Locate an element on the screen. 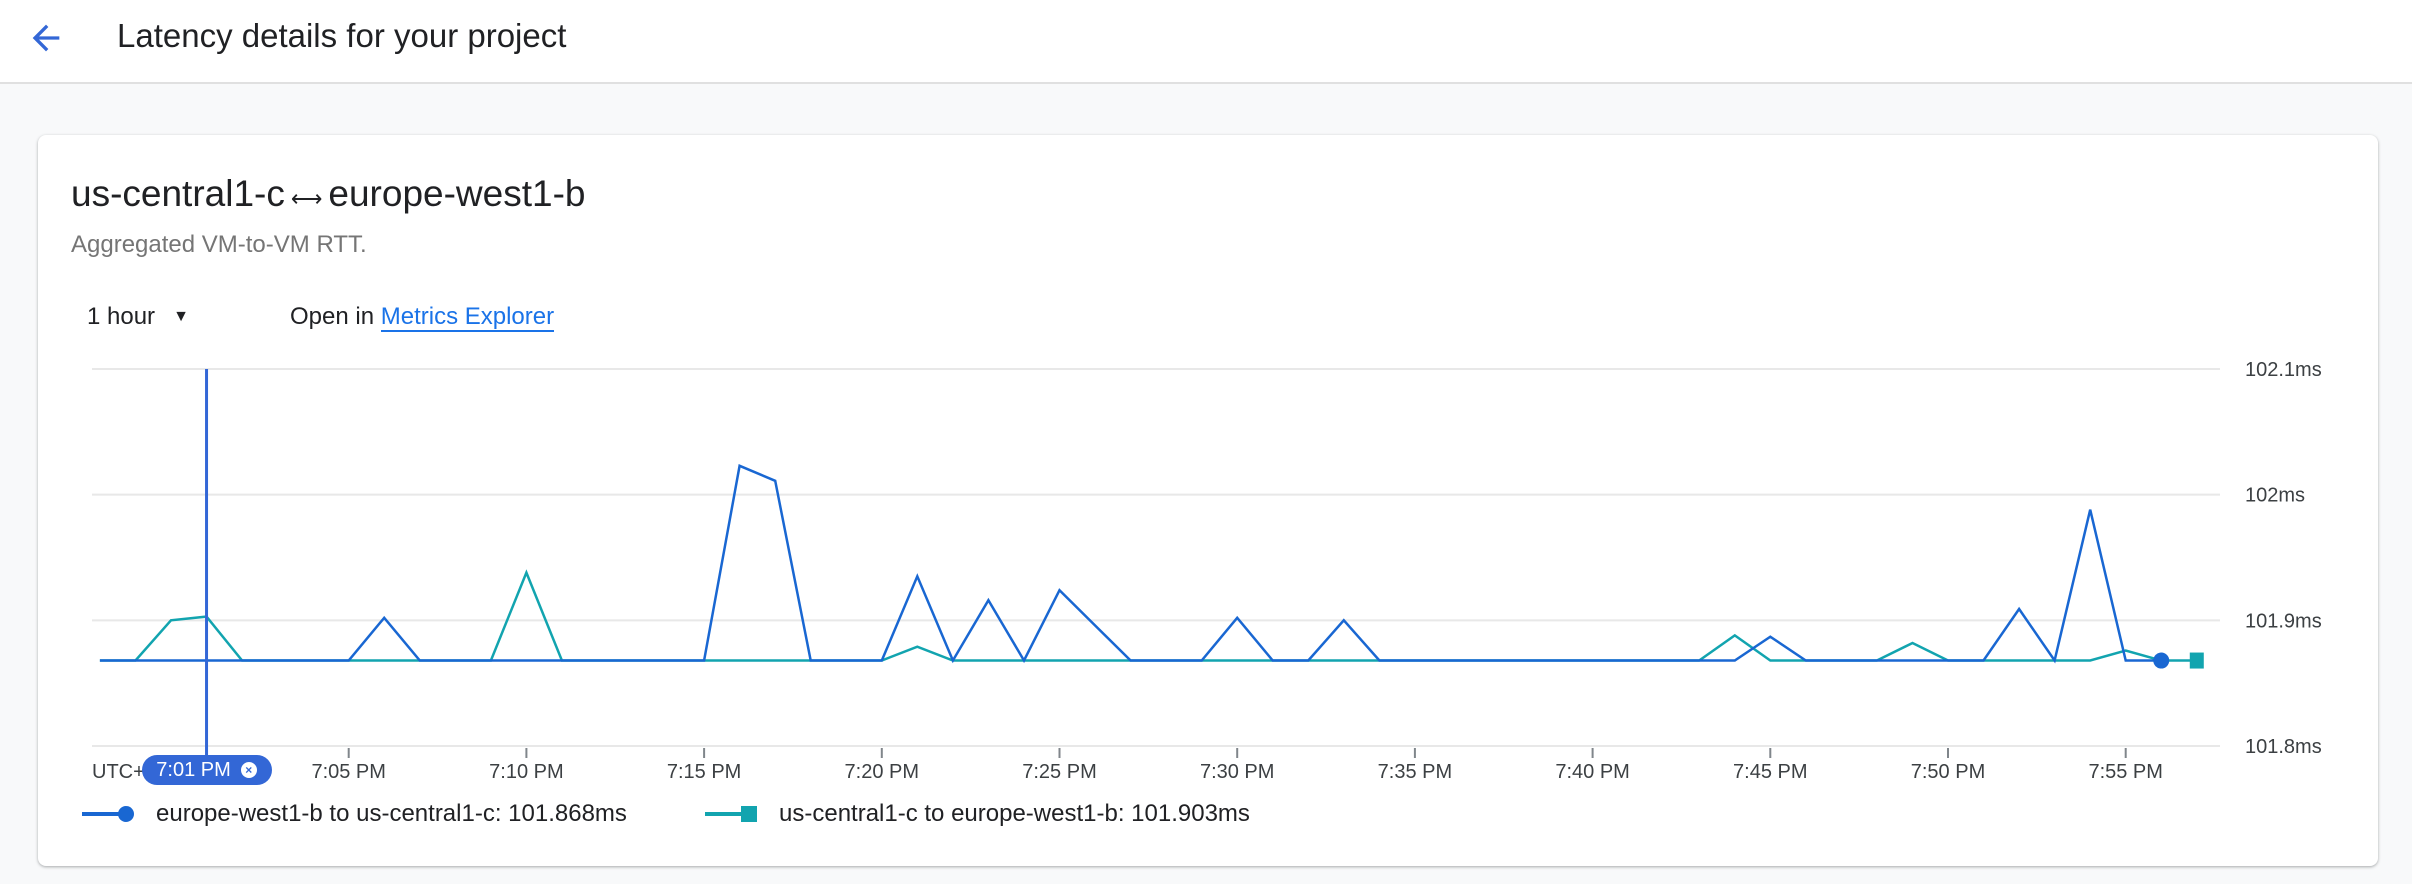 This screenshot has height=884, width=2412. x-tick-label: 7:05 PM is located at coordinates (348, 772).